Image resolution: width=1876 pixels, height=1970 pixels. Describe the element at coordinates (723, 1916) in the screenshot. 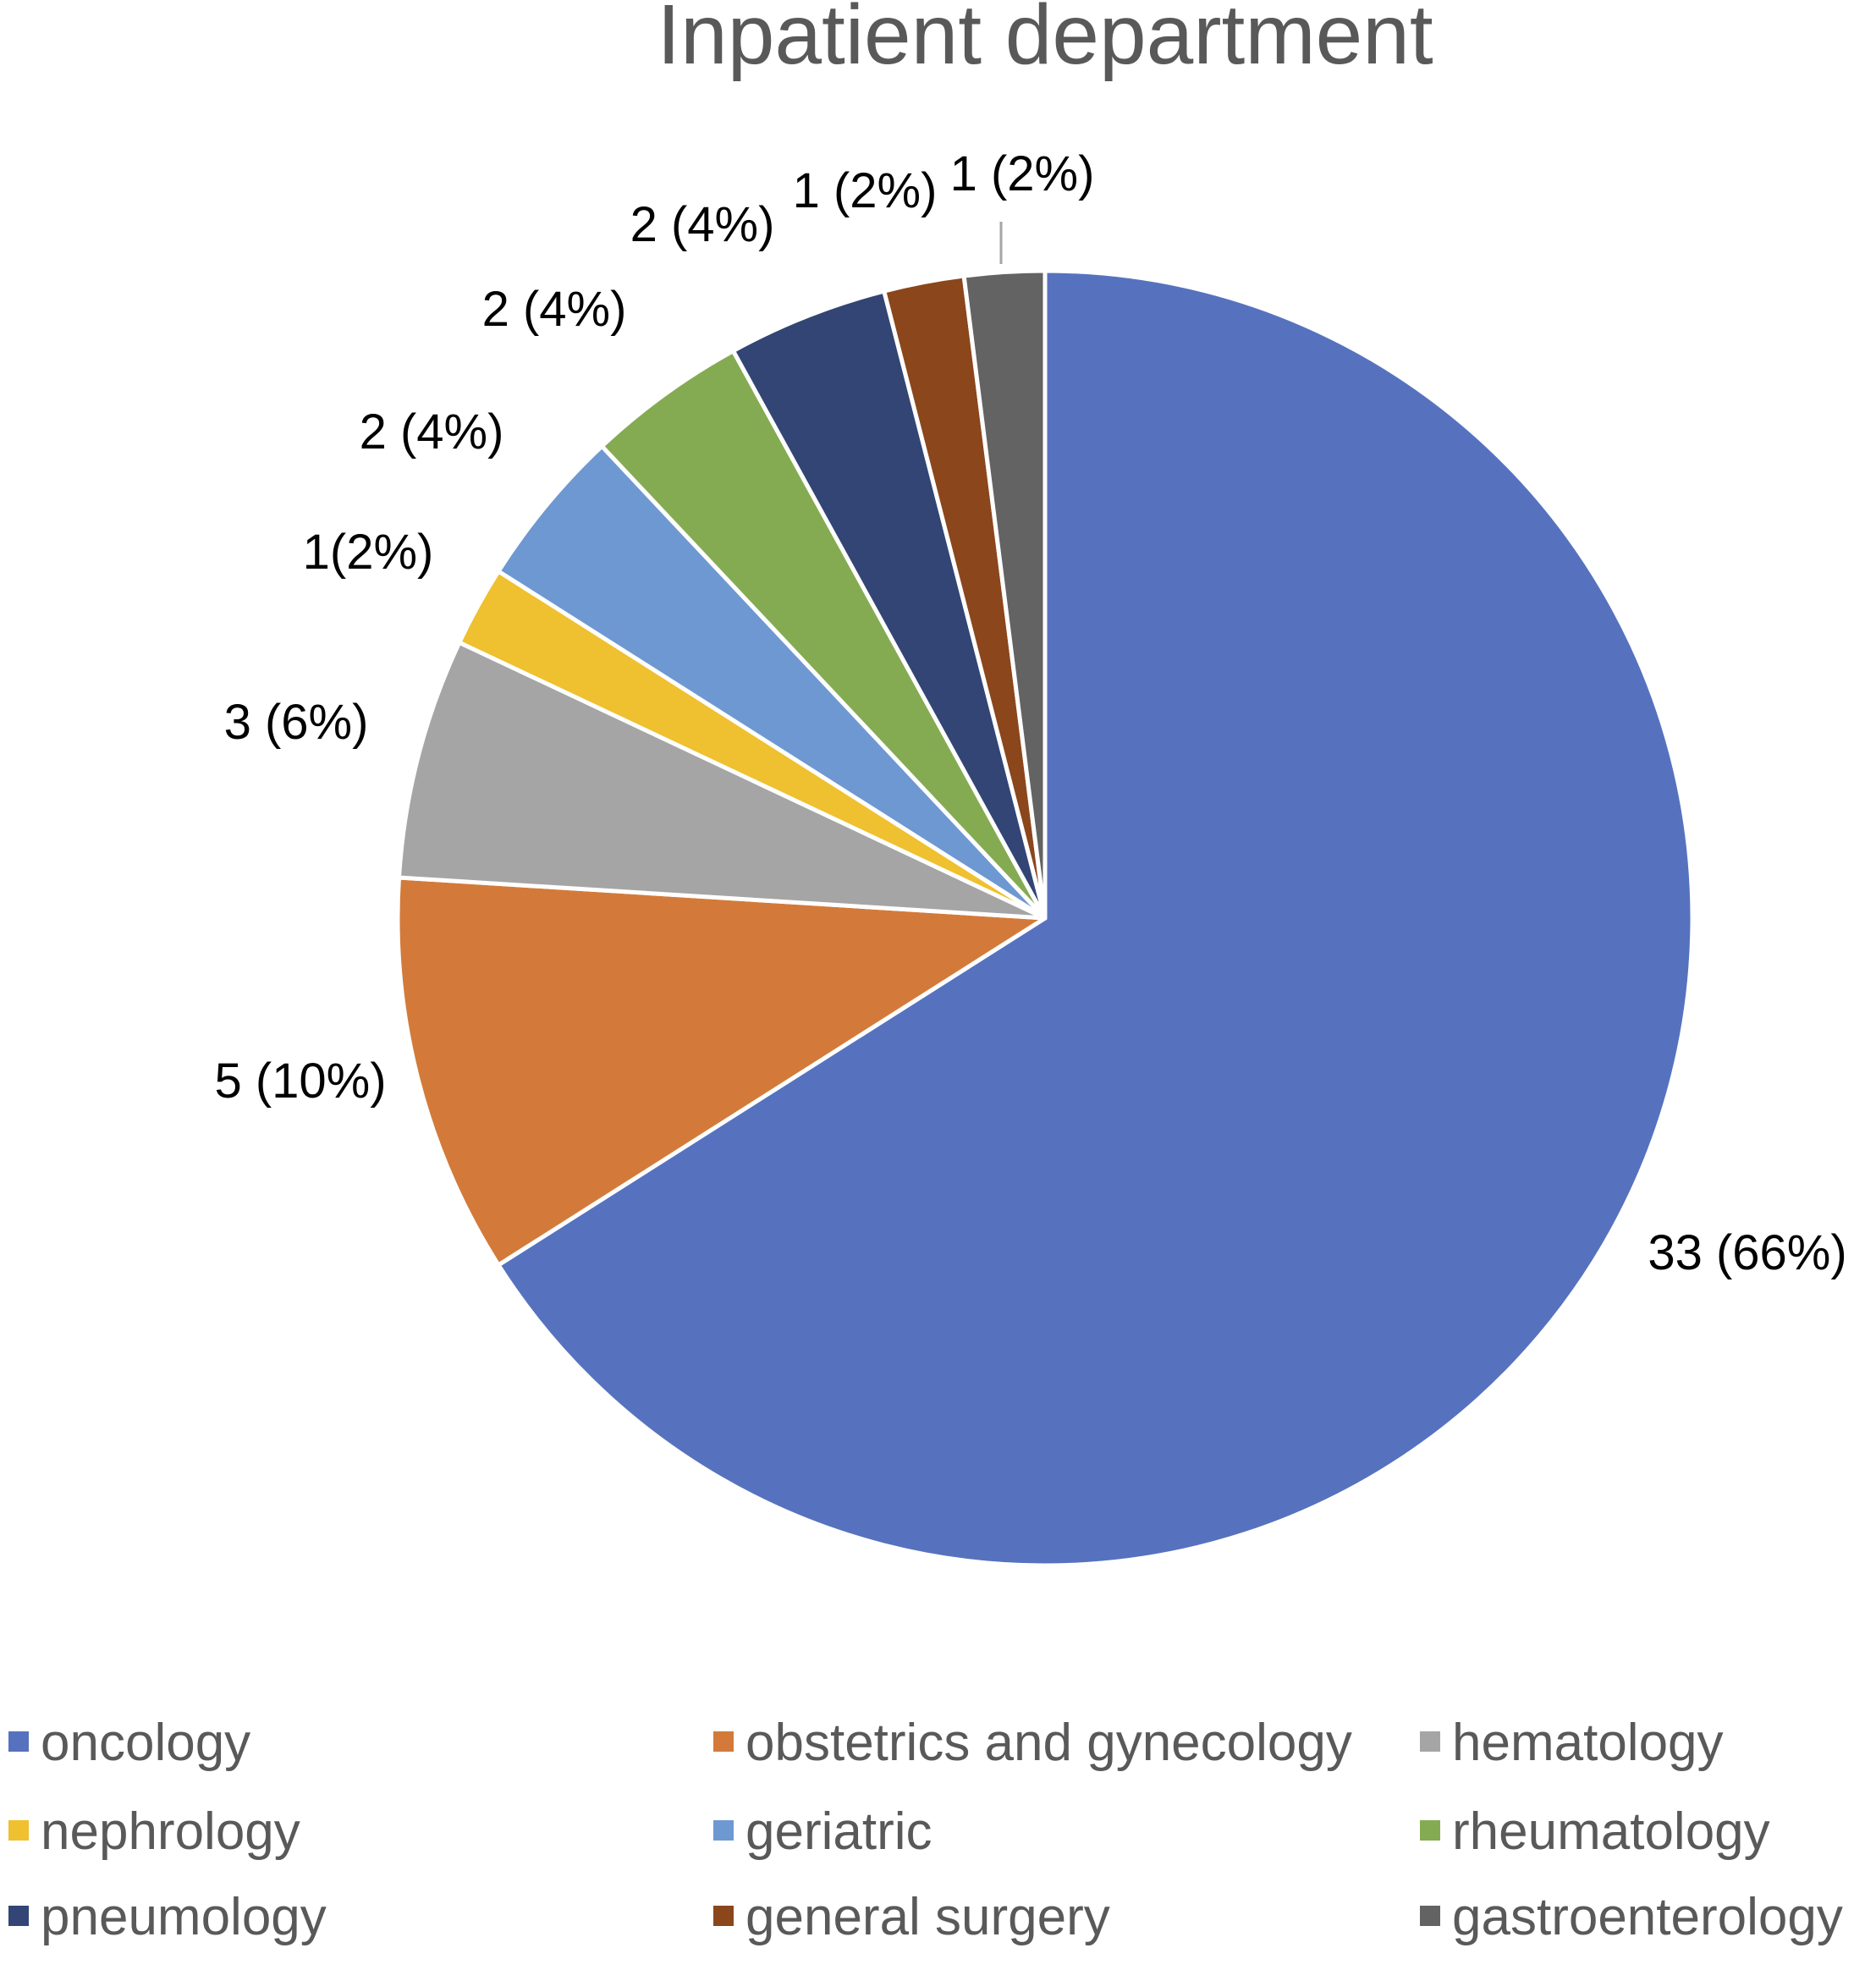

I see `legend-swatch-general-surgery` at that location.